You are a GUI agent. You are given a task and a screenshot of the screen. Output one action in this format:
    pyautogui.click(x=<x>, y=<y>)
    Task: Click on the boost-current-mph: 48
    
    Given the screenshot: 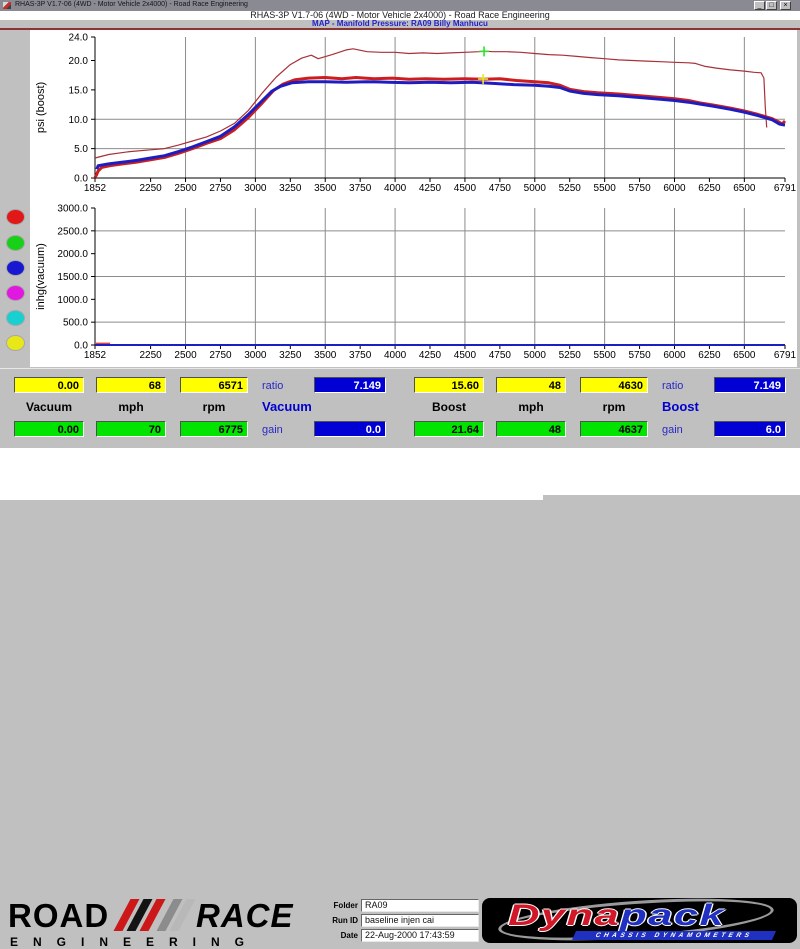 What is the action you would take?
    pyautogui.click(x=531, y=429)
    